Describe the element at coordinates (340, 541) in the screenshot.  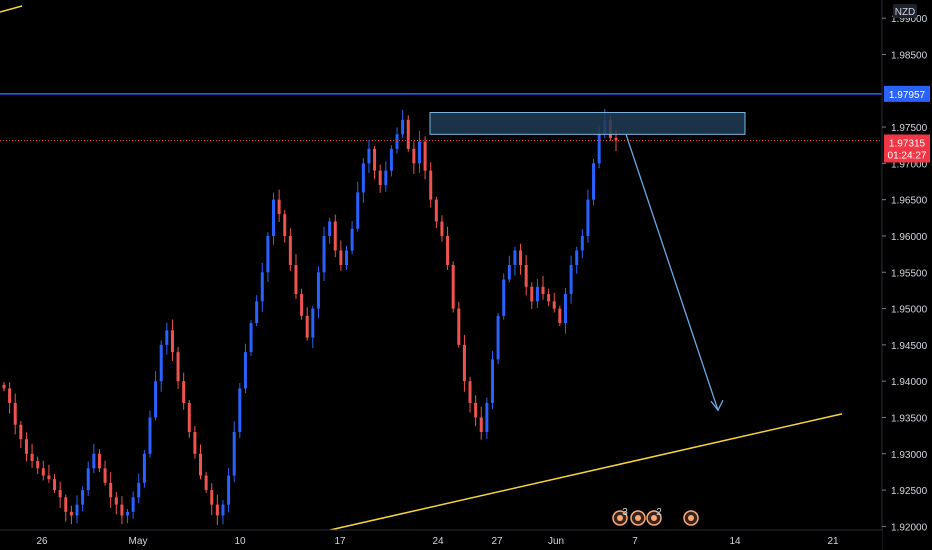
I see `x-tick-label: 17` at that location.